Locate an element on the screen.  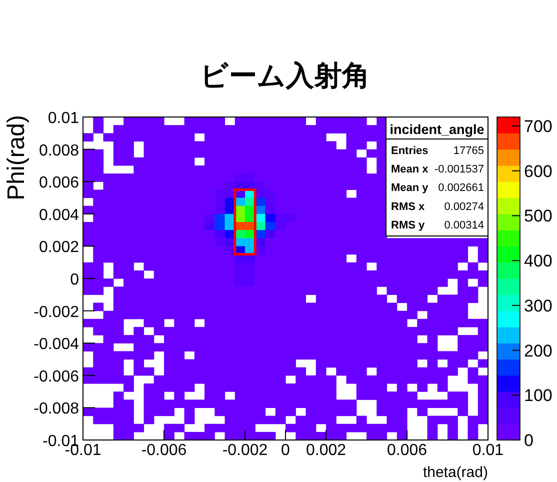
y-tick-label: 0.01 is located at coordinates (64, 118).